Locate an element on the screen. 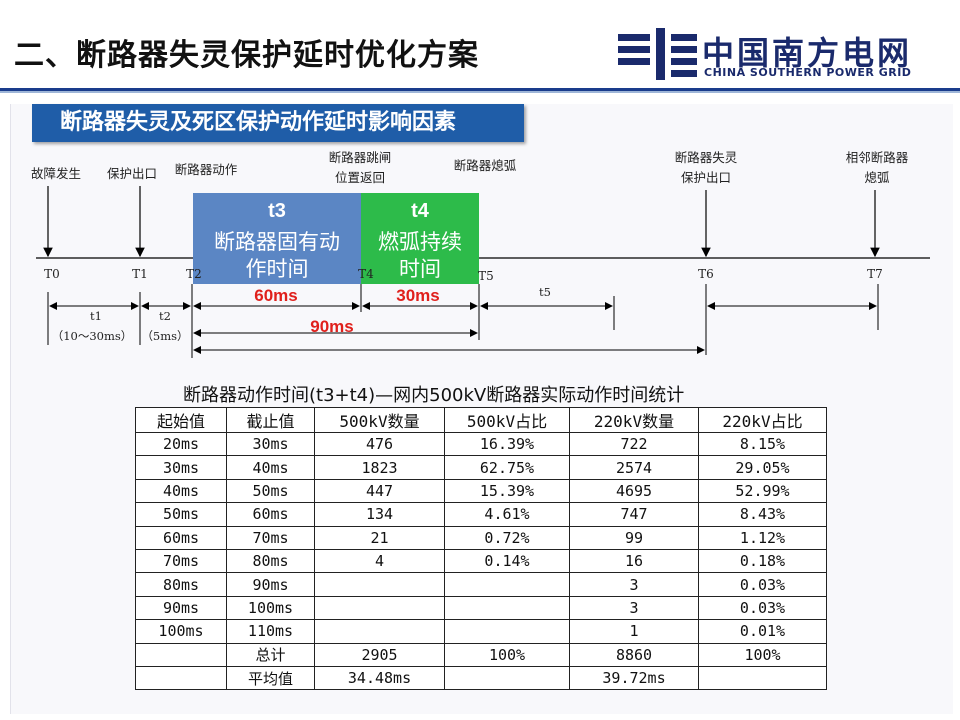  tick-label: T1 is located at coordinates (140, 274).